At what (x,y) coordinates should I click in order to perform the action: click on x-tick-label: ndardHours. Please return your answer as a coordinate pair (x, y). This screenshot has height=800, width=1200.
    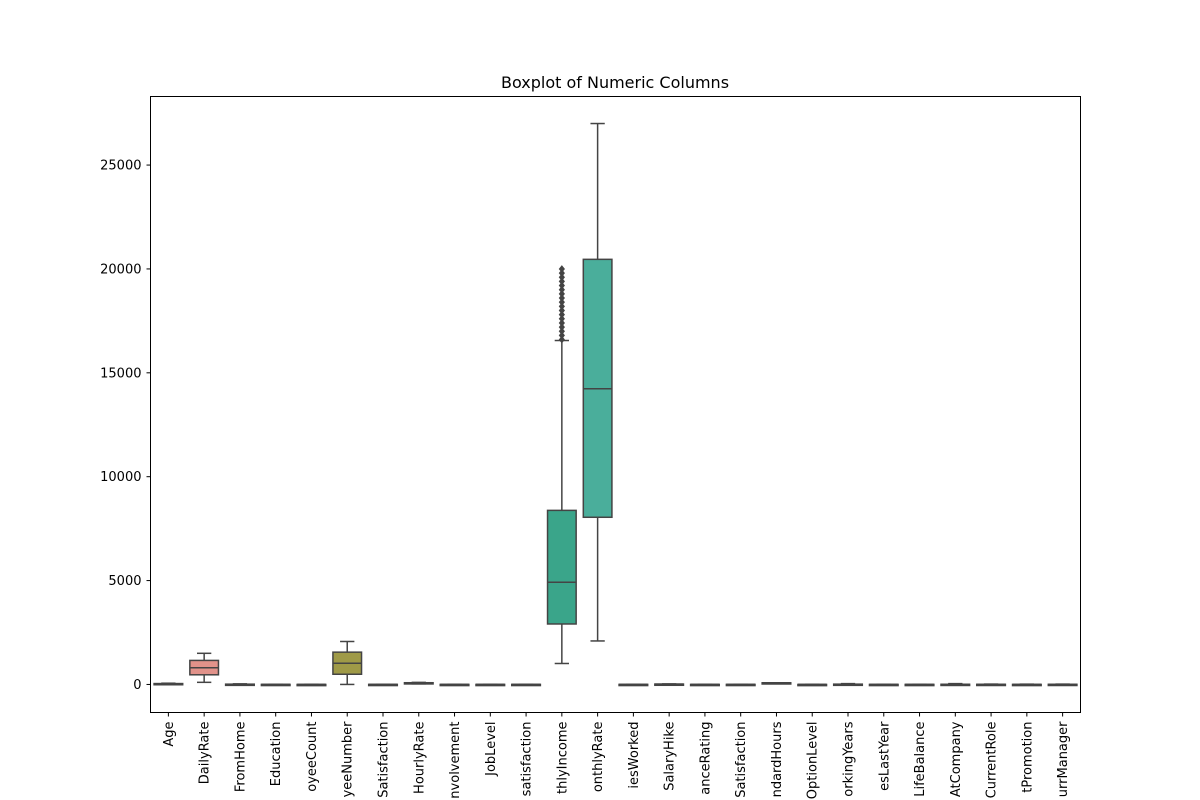
    Looking at the image, I should click on (777, 759).